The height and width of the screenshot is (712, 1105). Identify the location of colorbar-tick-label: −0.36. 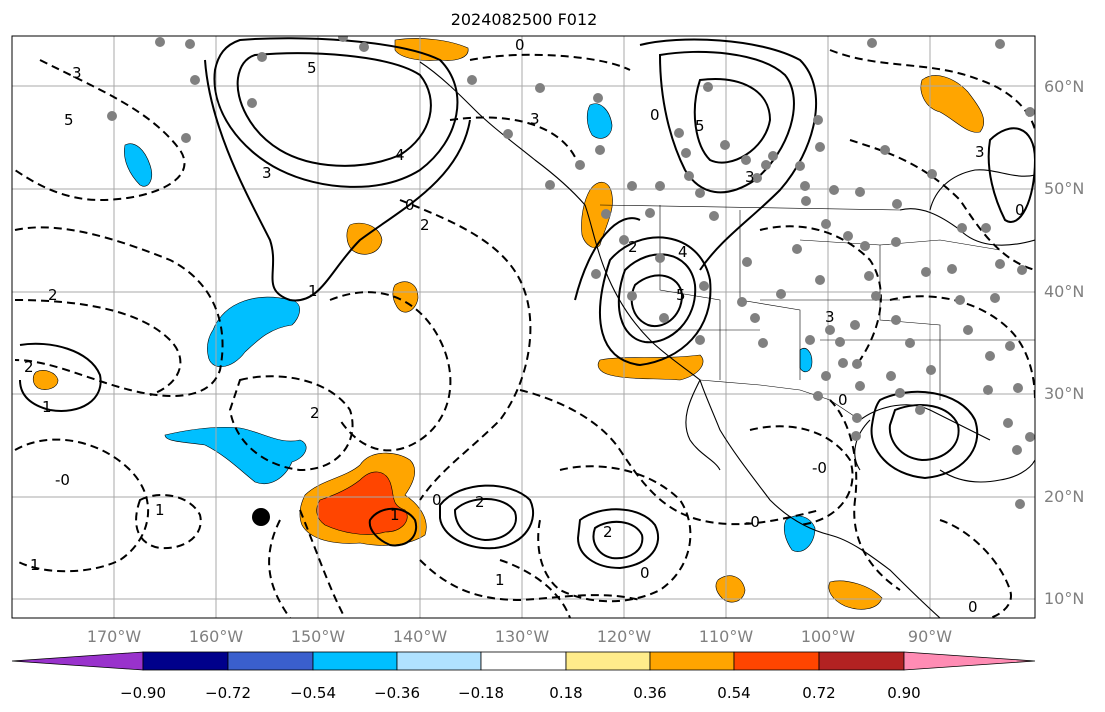
(397, 693).